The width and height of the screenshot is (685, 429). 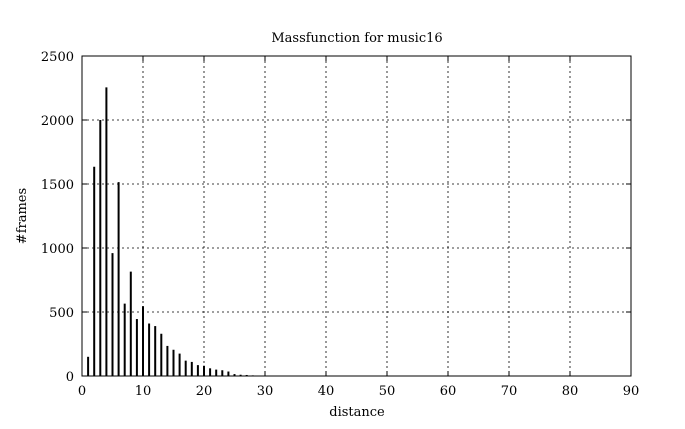 What do you see at coordinates (204, 391) in the screenshot?
I see `x-tick-label: 20` at bounding box center [204, 391].